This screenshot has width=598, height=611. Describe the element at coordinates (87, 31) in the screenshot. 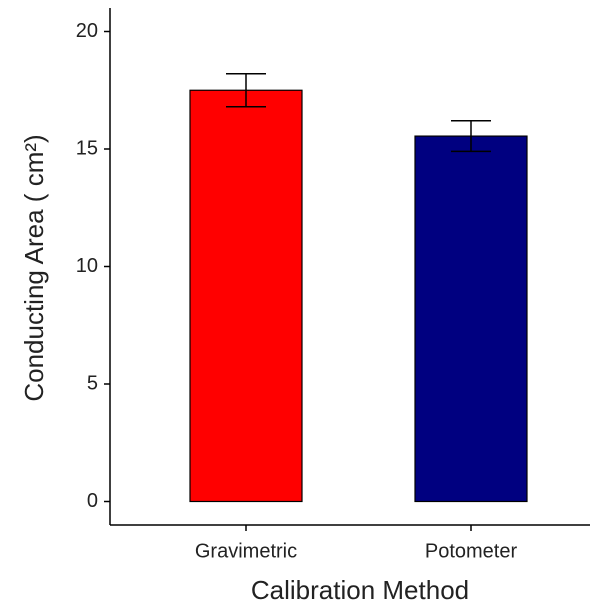

I see `y-tick-label: 20` at that location.